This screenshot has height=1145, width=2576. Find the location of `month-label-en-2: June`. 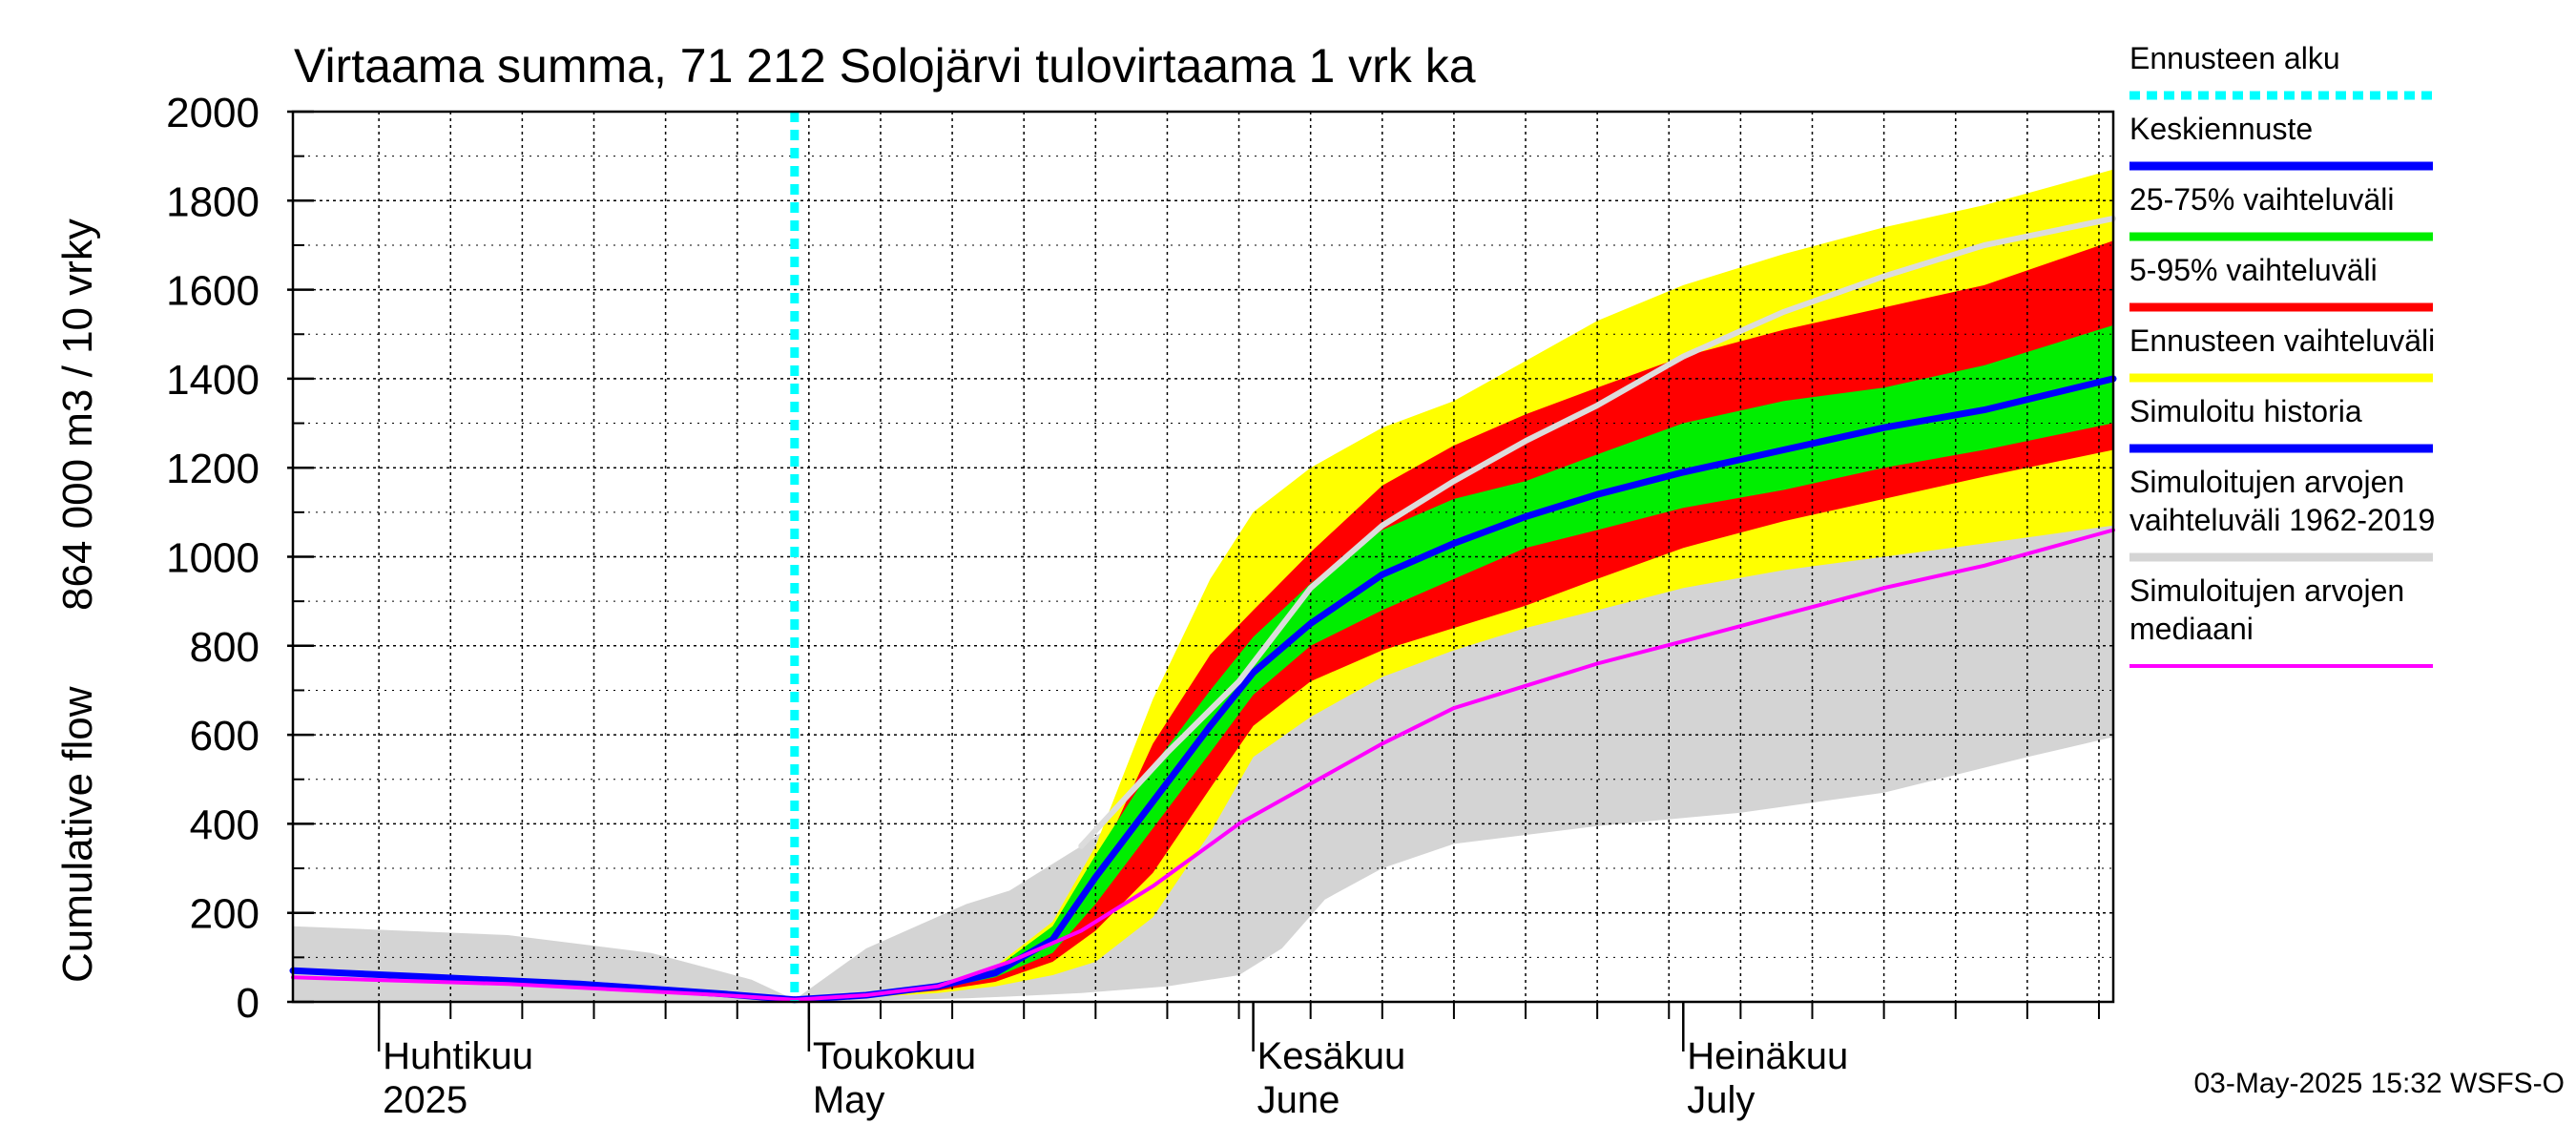

month-label-en-2: June is located at coordinates (1298, 1100).